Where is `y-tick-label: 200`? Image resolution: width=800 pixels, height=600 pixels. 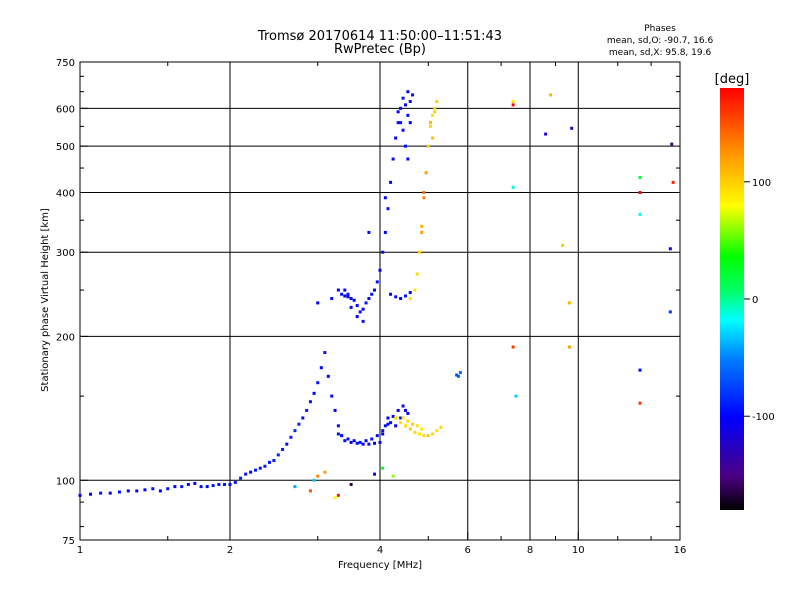 y-tick-label: 200 is located at coordinates (65, 337).